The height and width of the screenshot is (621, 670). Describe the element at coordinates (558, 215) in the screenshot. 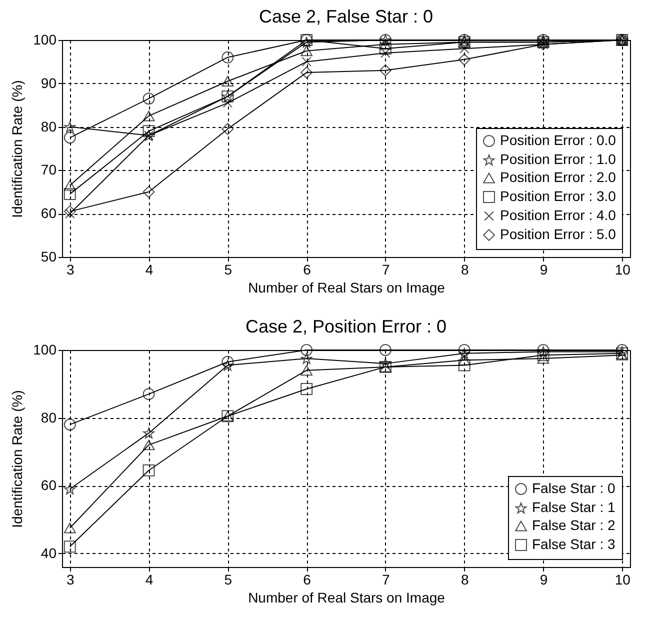

I see `legend-label: Position Error : 4.0` at that location.